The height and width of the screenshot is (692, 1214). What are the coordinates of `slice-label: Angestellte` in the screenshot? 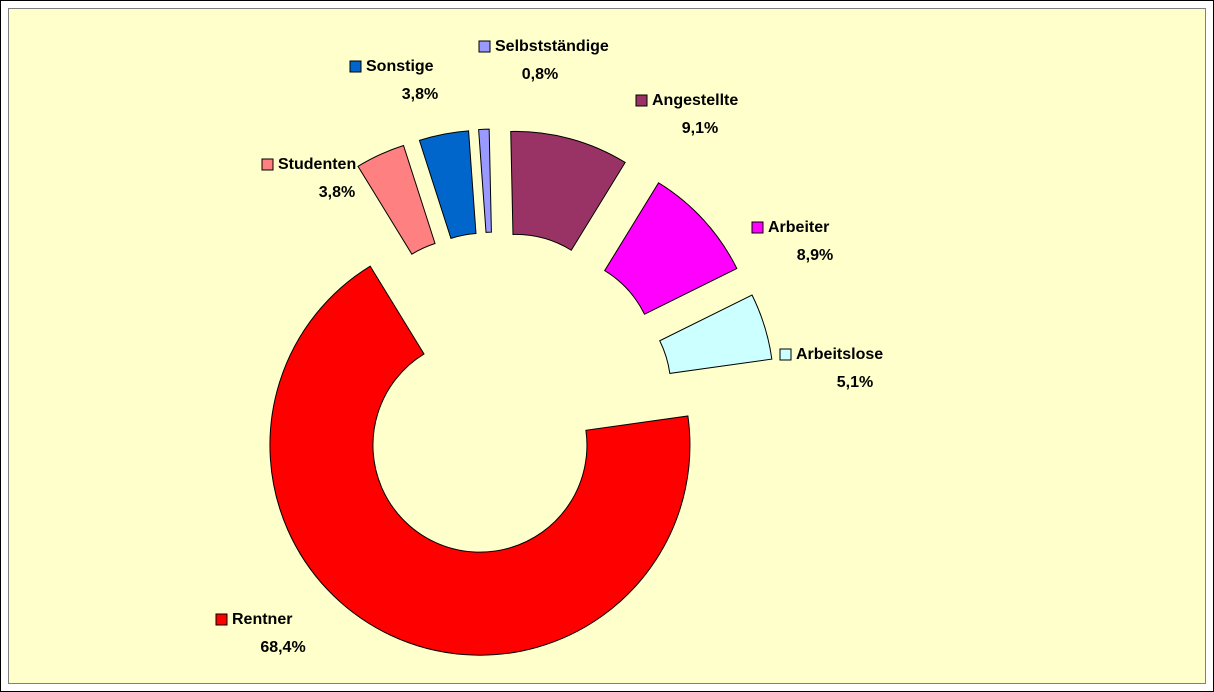 It's located at (695, 100).